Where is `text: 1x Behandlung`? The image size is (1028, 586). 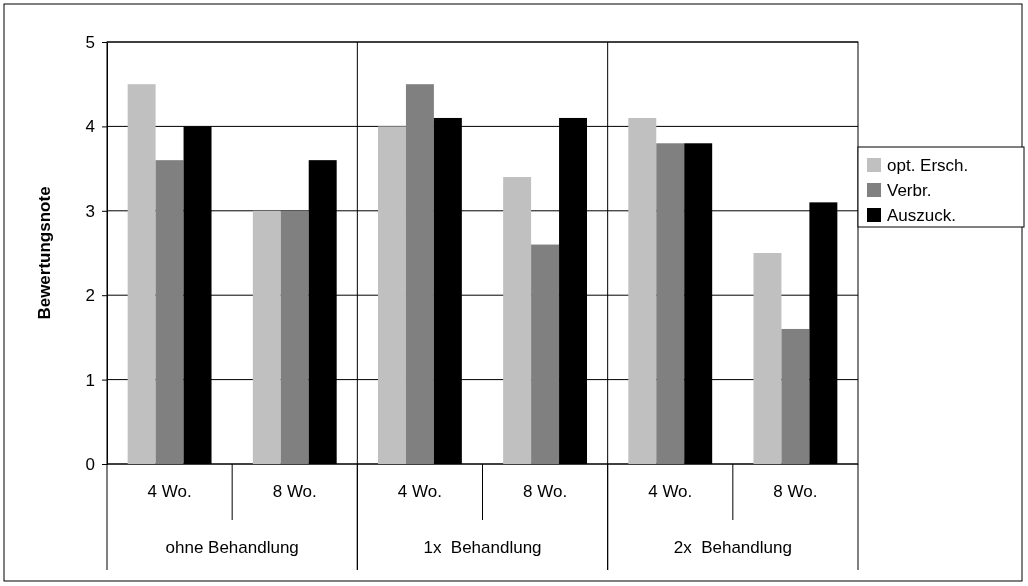 text: 1x Behandlung is located at coordinates (482, 547).